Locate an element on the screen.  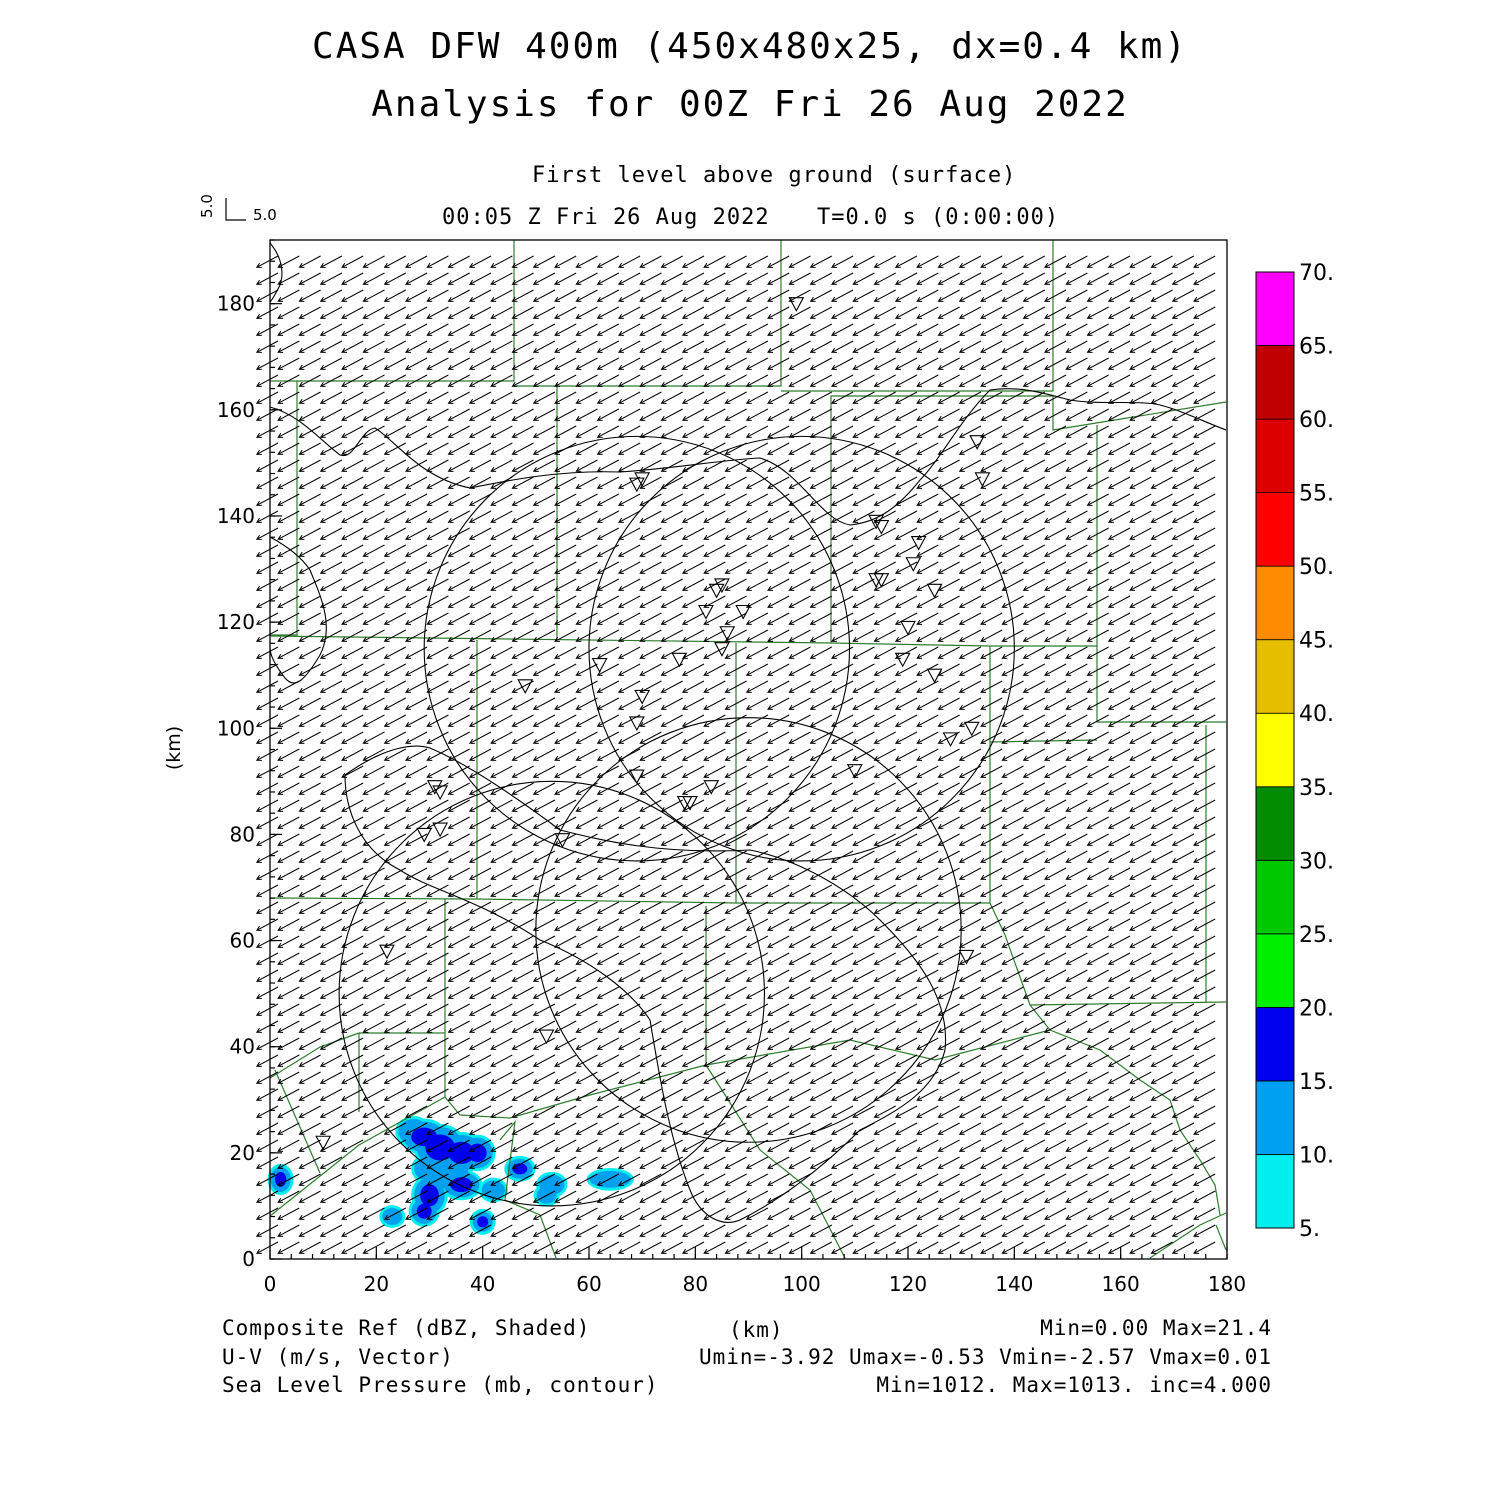
y-tick-label: 160 is located at coordinates (236, 410).